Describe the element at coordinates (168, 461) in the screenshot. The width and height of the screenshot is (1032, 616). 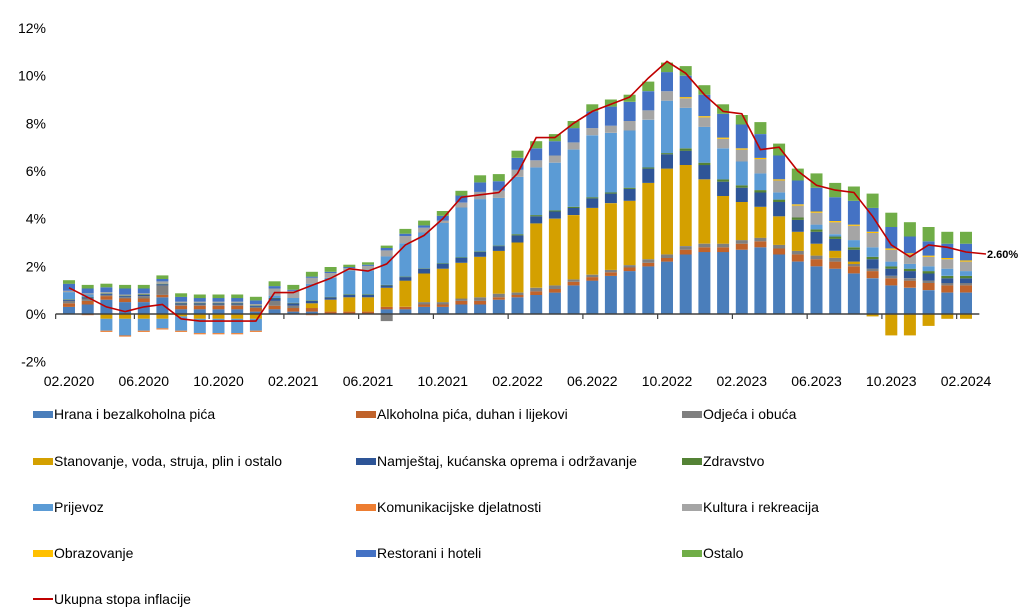
I see `legend-label: Stanovanje, voda, struja, plin i ostalo` at that location.